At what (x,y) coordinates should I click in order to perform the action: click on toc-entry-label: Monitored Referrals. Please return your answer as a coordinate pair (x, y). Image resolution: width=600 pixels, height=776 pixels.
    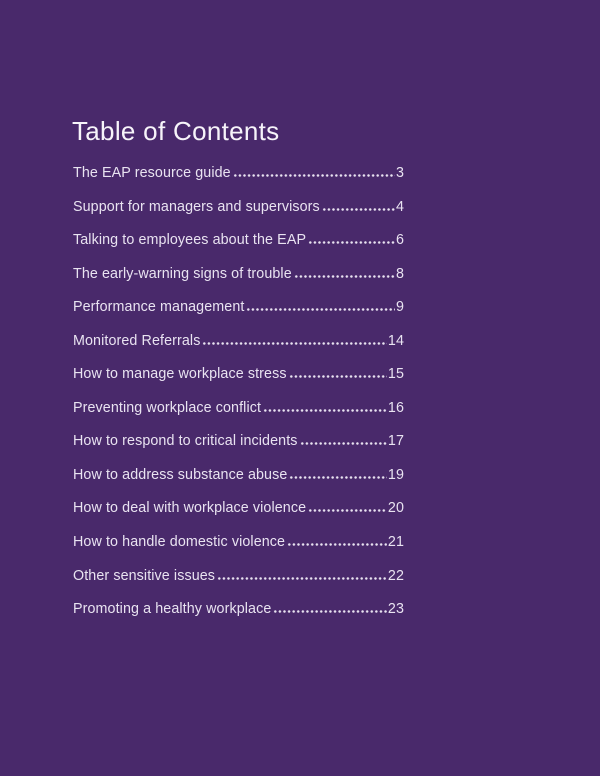
    Looking at the image, I should click on (137, 340).